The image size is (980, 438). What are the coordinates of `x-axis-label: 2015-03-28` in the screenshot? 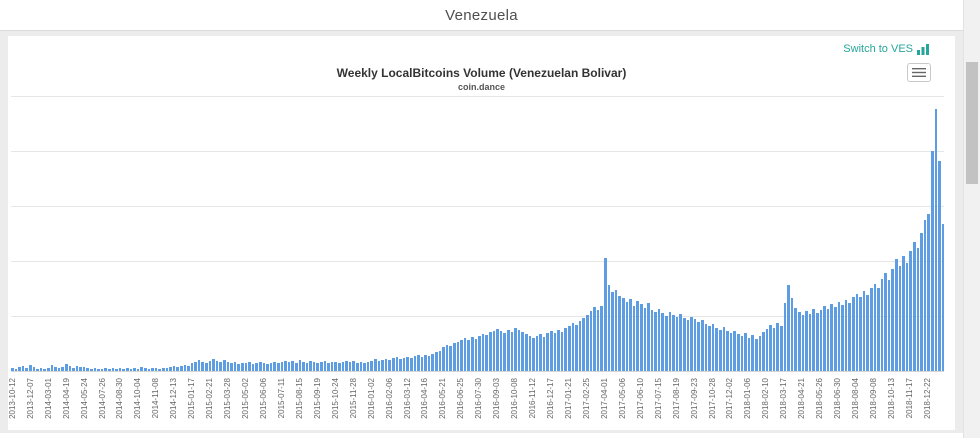 It's located at (228, 398).